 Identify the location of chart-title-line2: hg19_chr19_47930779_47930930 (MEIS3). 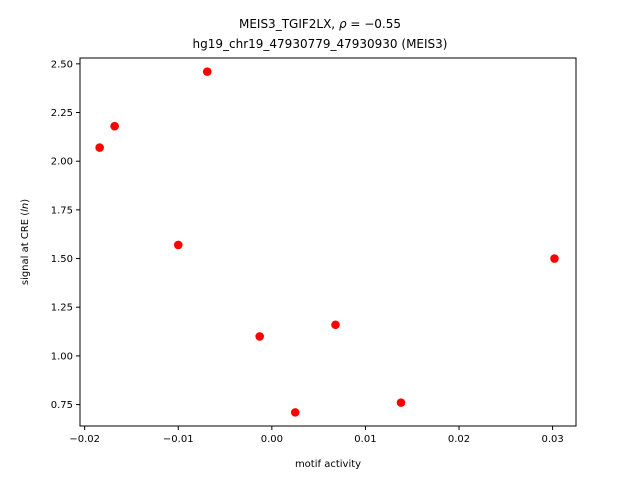
(320, 44).